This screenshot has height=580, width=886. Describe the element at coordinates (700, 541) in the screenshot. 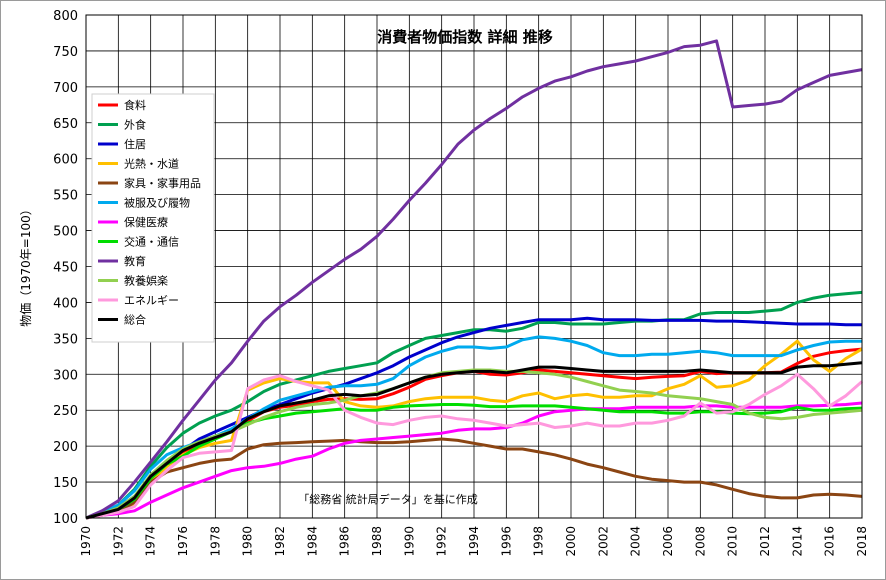

I see `x-tick-label: 2008` at that location.